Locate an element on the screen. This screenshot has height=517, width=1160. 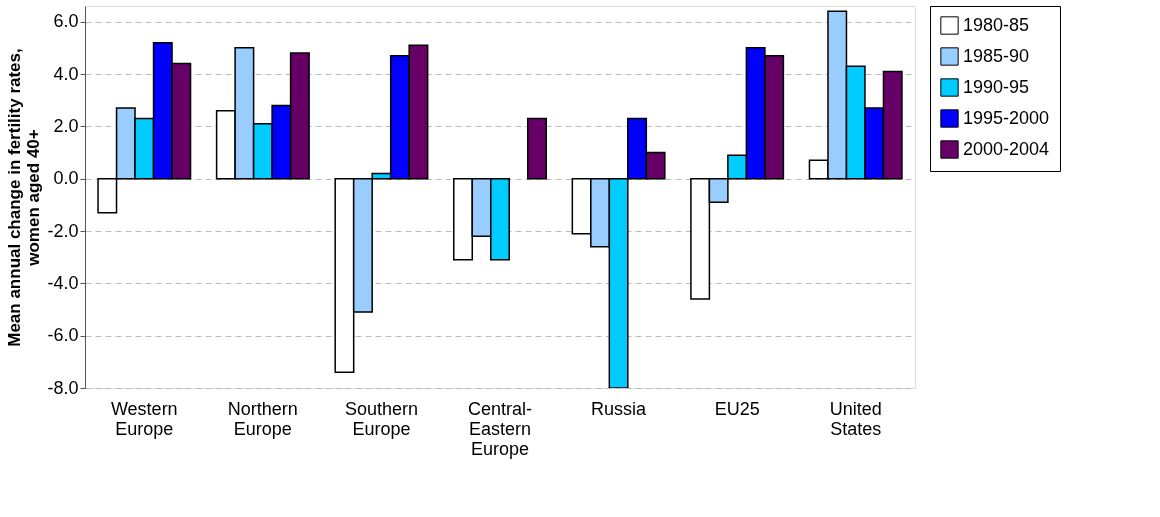
bar is located at coordinates (537, 148).